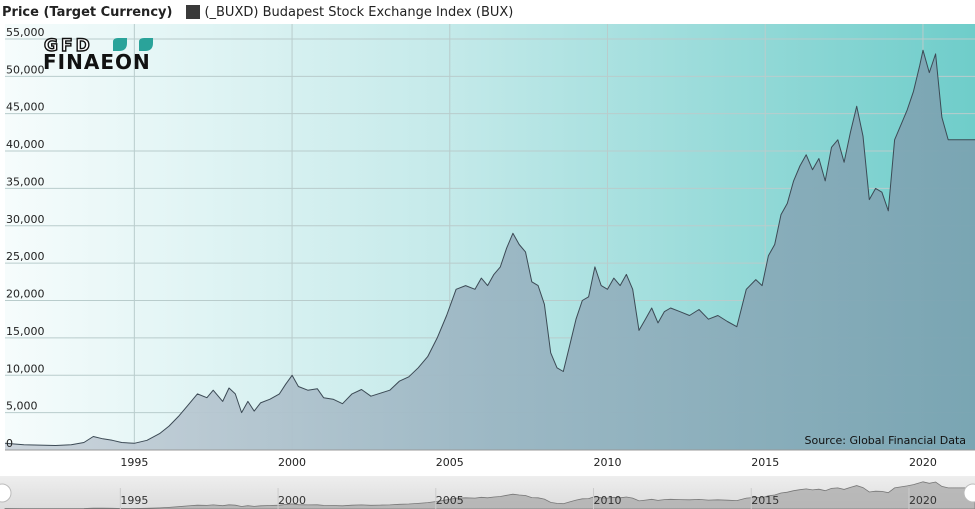  What do you see at coordinates (923, 500) in the screenshot?
I see `navigator-label: 2020` at bounding box center [923, 500].